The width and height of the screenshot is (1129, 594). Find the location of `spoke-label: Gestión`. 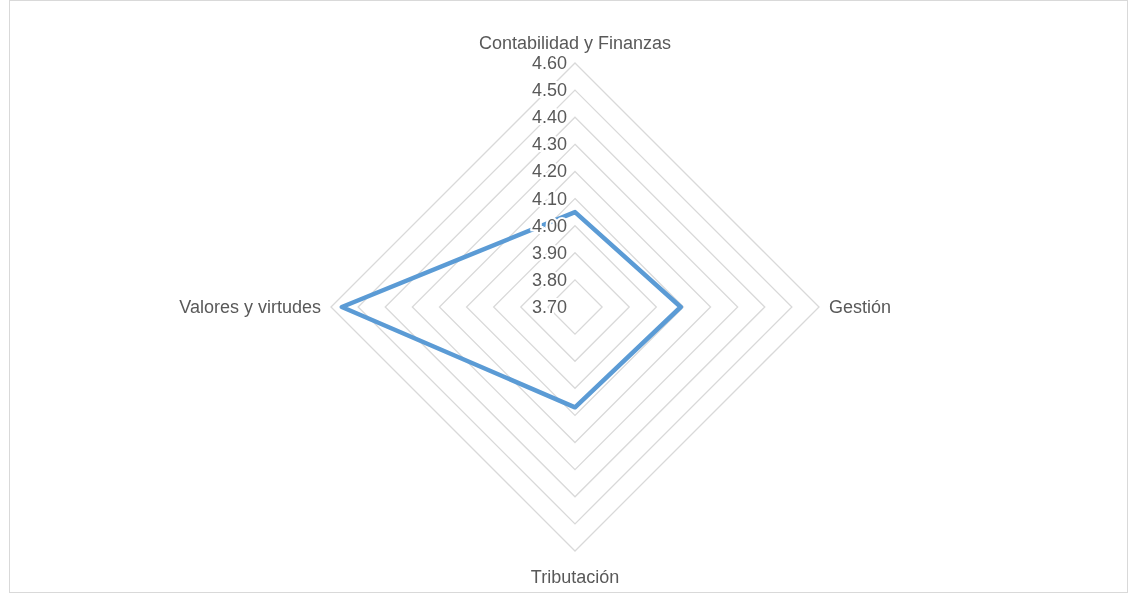

spoke-label: Gestión is located at coordinates (860, 307).